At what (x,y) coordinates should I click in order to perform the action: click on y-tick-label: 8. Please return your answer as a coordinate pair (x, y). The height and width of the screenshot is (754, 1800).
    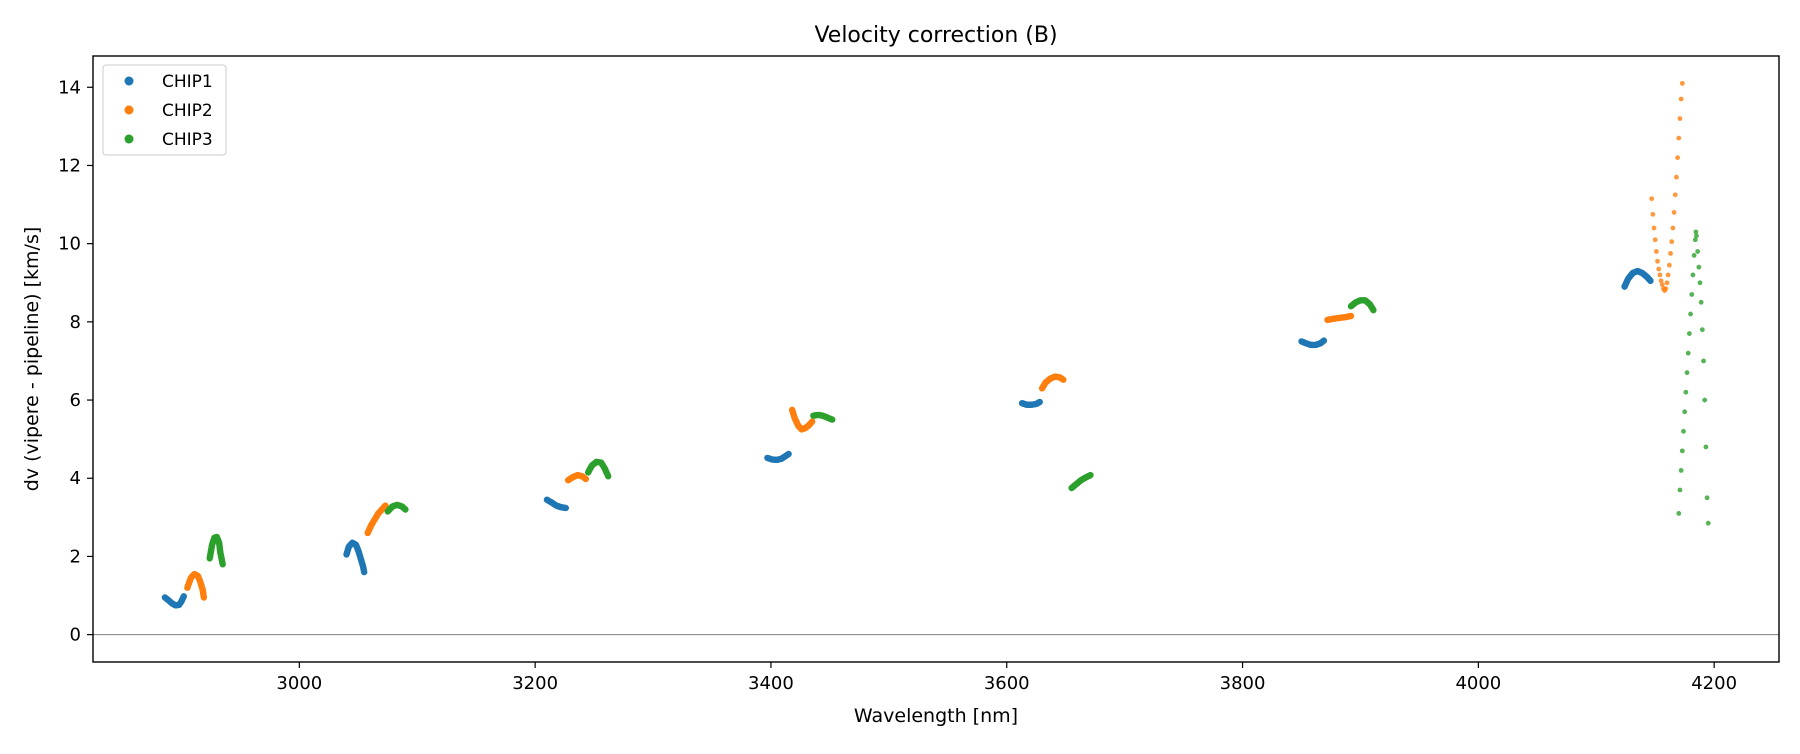
    Looking at the image, I should click on (75, 322).